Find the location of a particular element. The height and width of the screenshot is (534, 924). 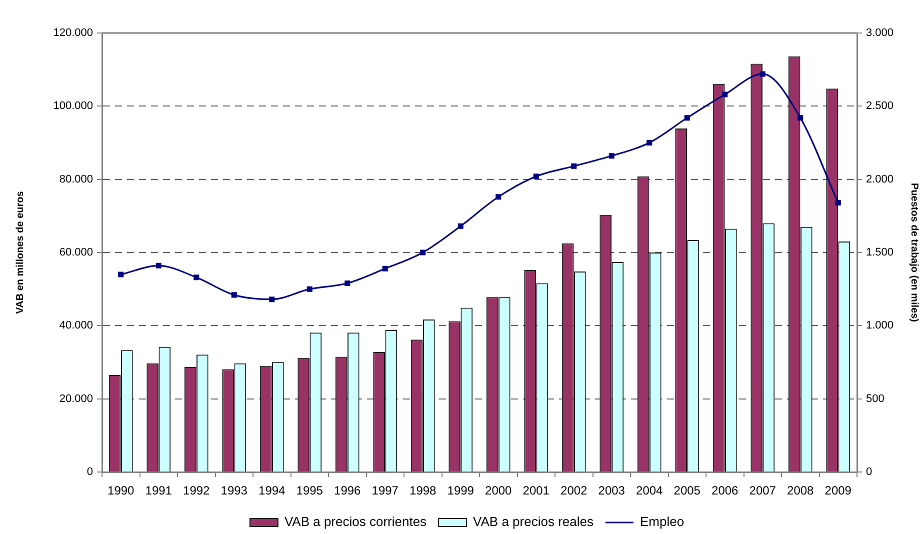

y-tick-label: 60.000 is located at coordinates (76, 252).